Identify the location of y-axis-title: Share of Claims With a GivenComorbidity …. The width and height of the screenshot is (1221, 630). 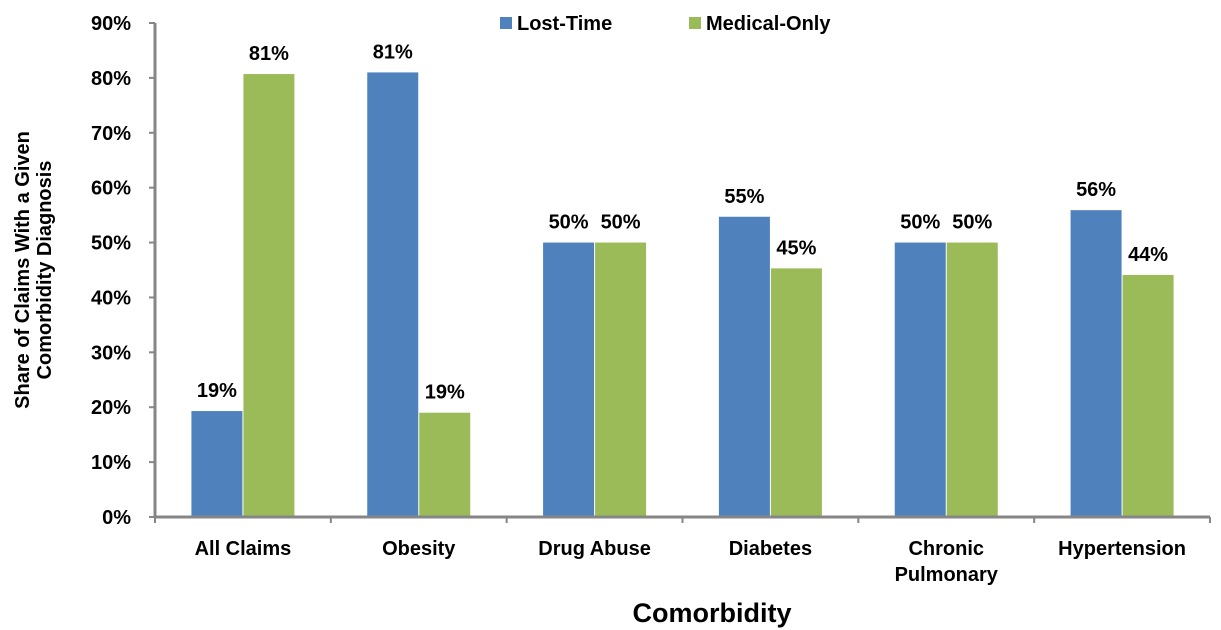
(34, 270).